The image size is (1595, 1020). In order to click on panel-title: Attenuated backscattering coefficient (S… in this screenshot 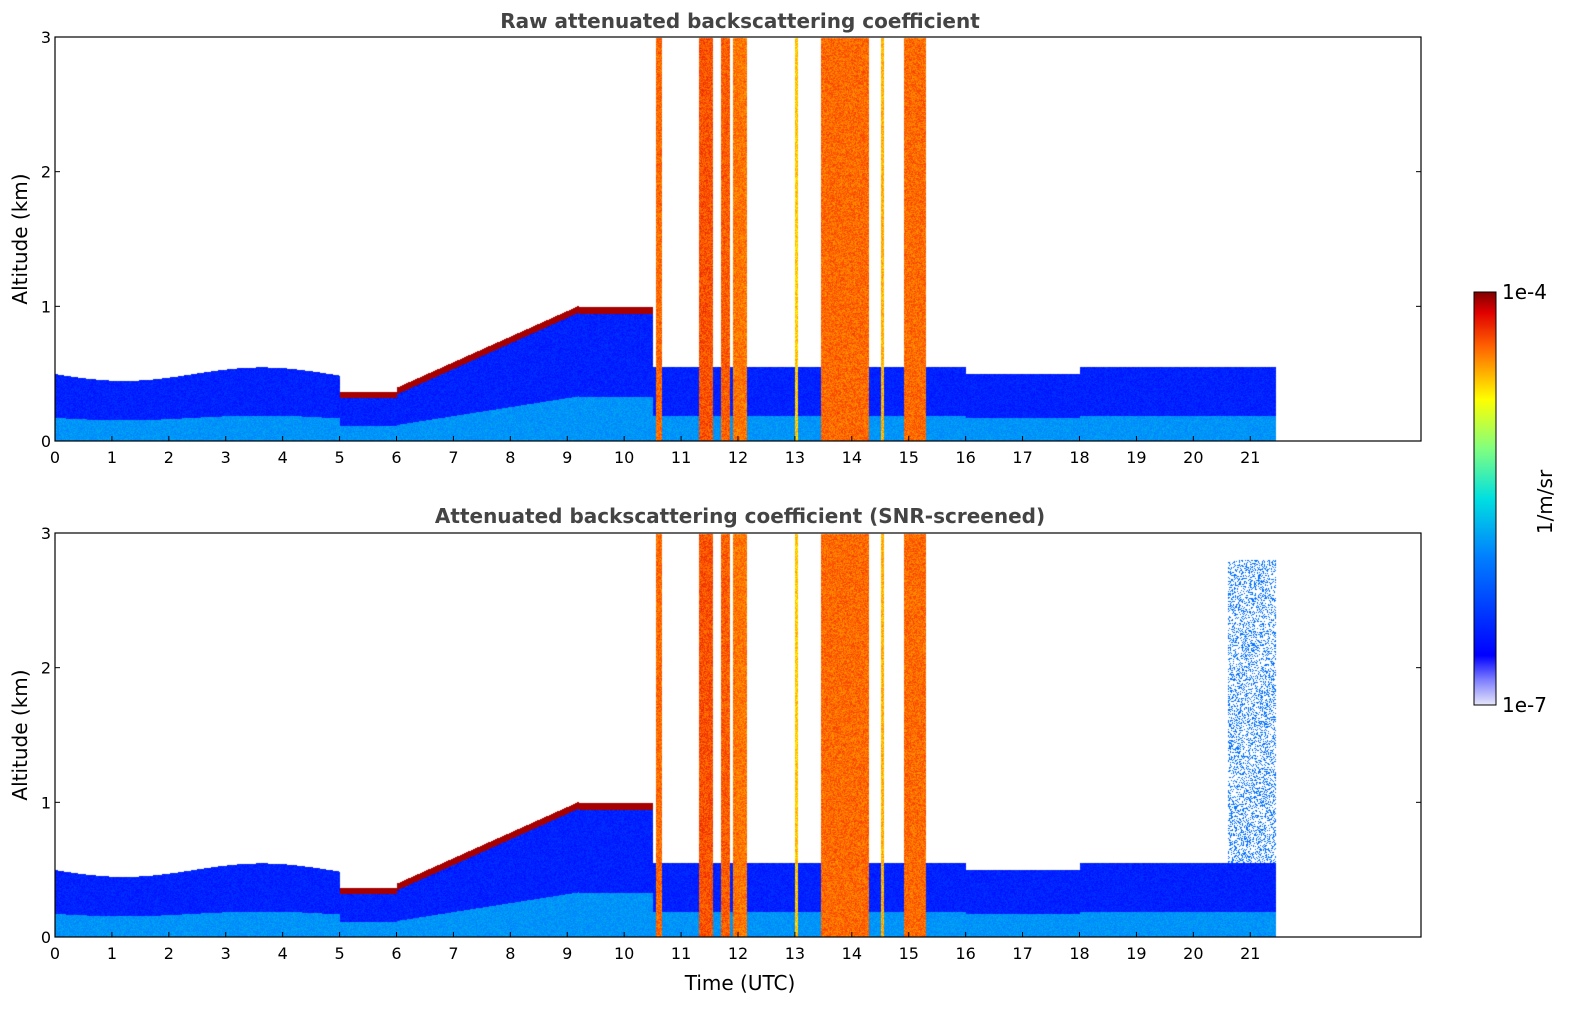, I will do `click(740, 516)`.